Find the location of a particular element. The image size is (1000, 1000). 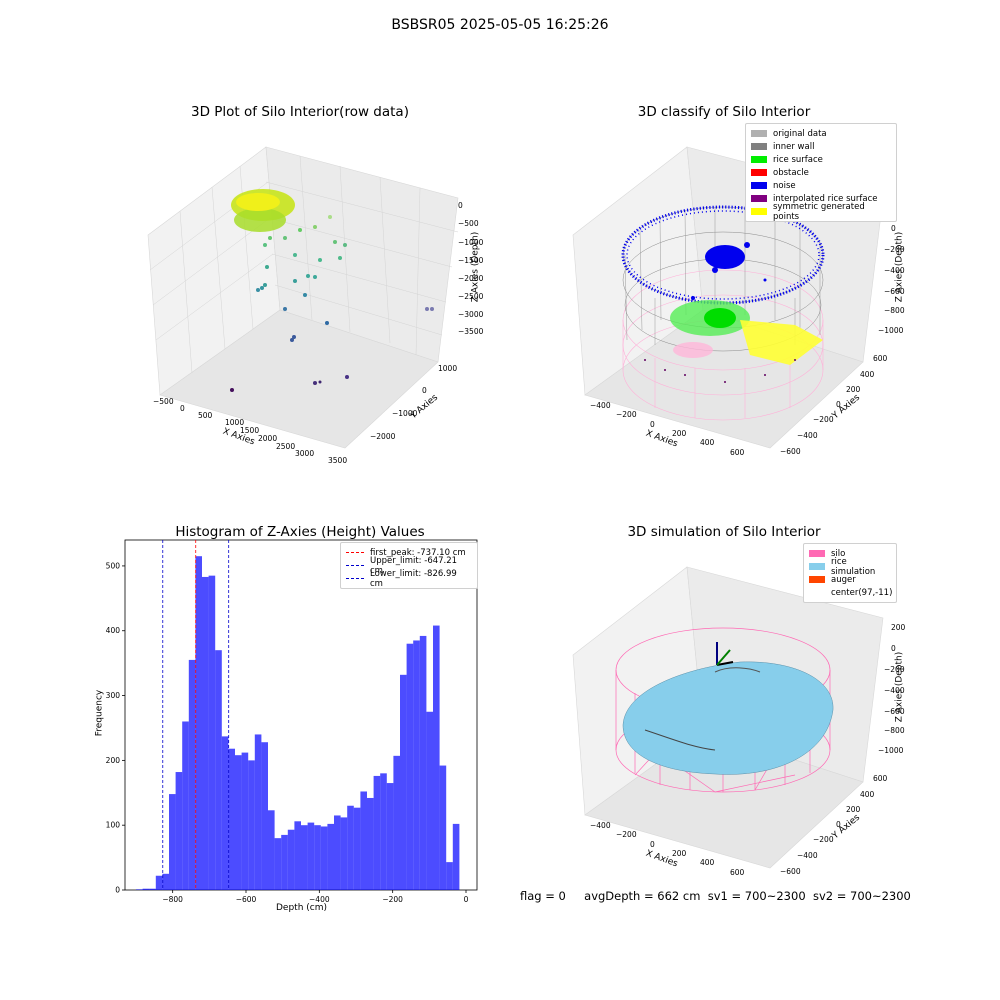

hist-ytick-label: 100 is located at coordinates (113, 825).